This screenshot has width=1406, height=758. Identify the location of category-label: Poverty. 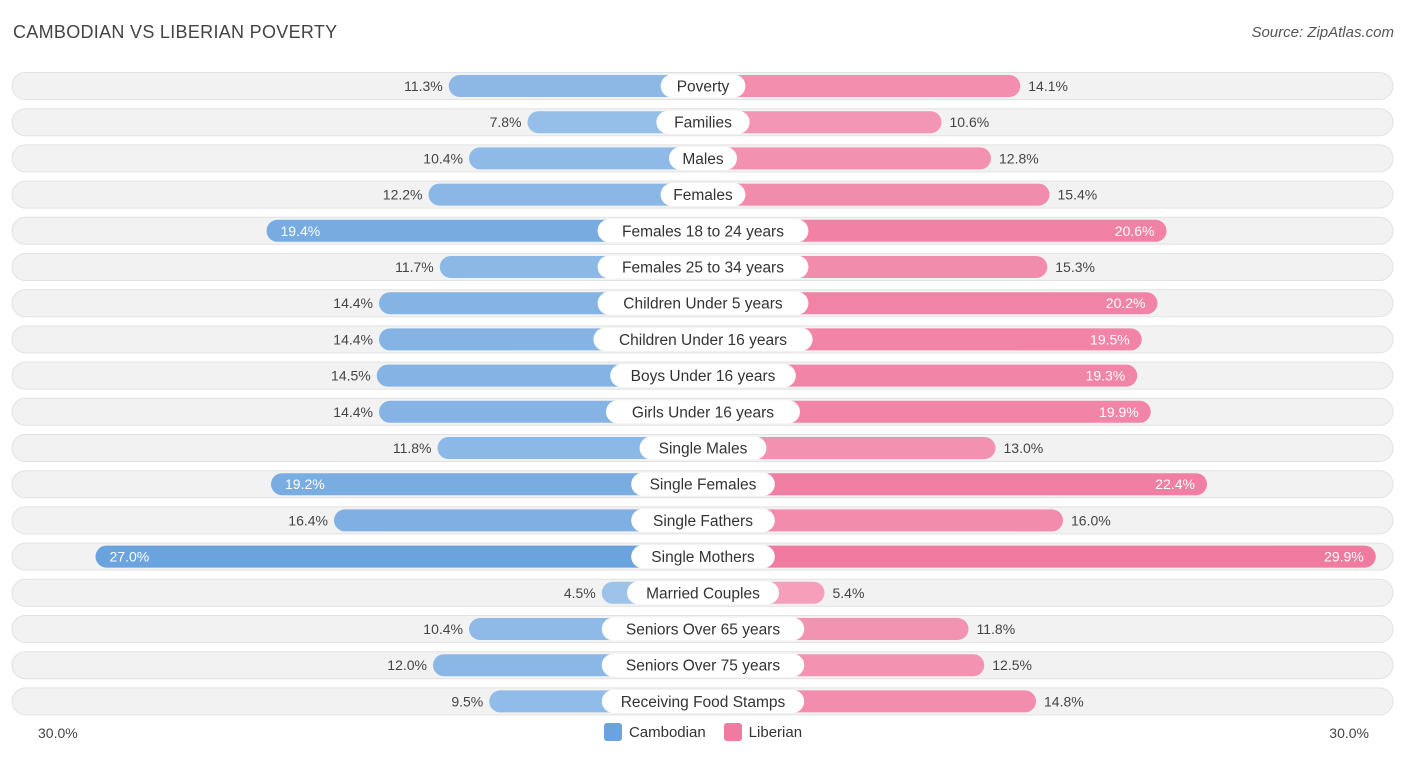
(703, 87).